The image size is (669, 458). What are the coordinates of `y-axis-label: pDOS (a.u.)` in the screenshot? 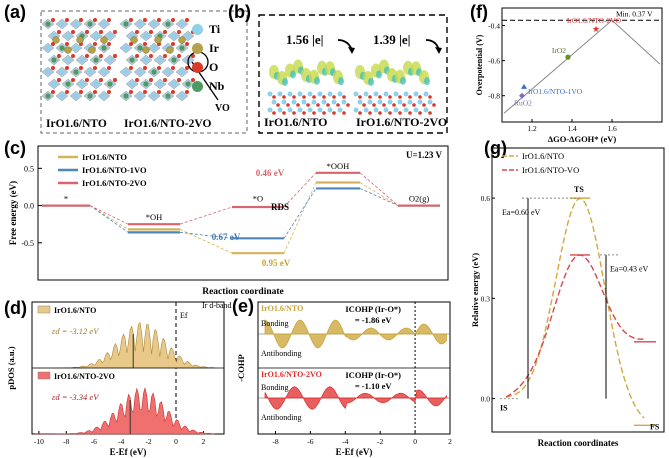 It's located at (11, 367).